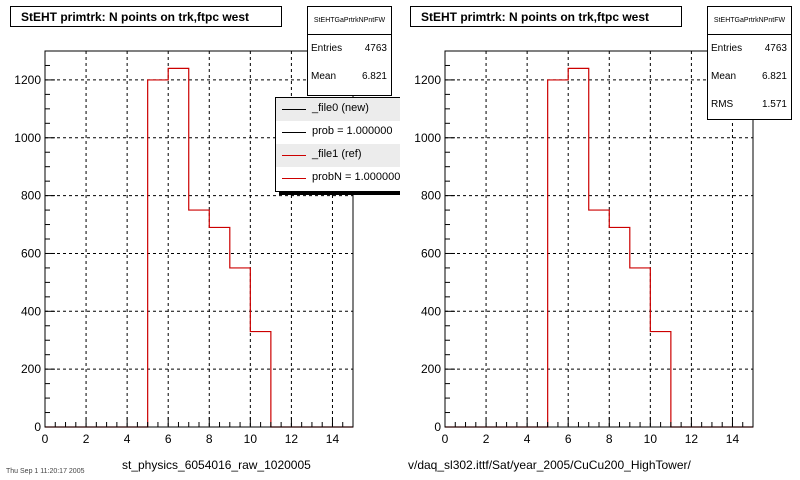 The height and width of the screenshot is (480, 800). What do you see at coordinates (339, 193) in the screenshot?
I see `legend-shadow` at bounding box center [339, 193].